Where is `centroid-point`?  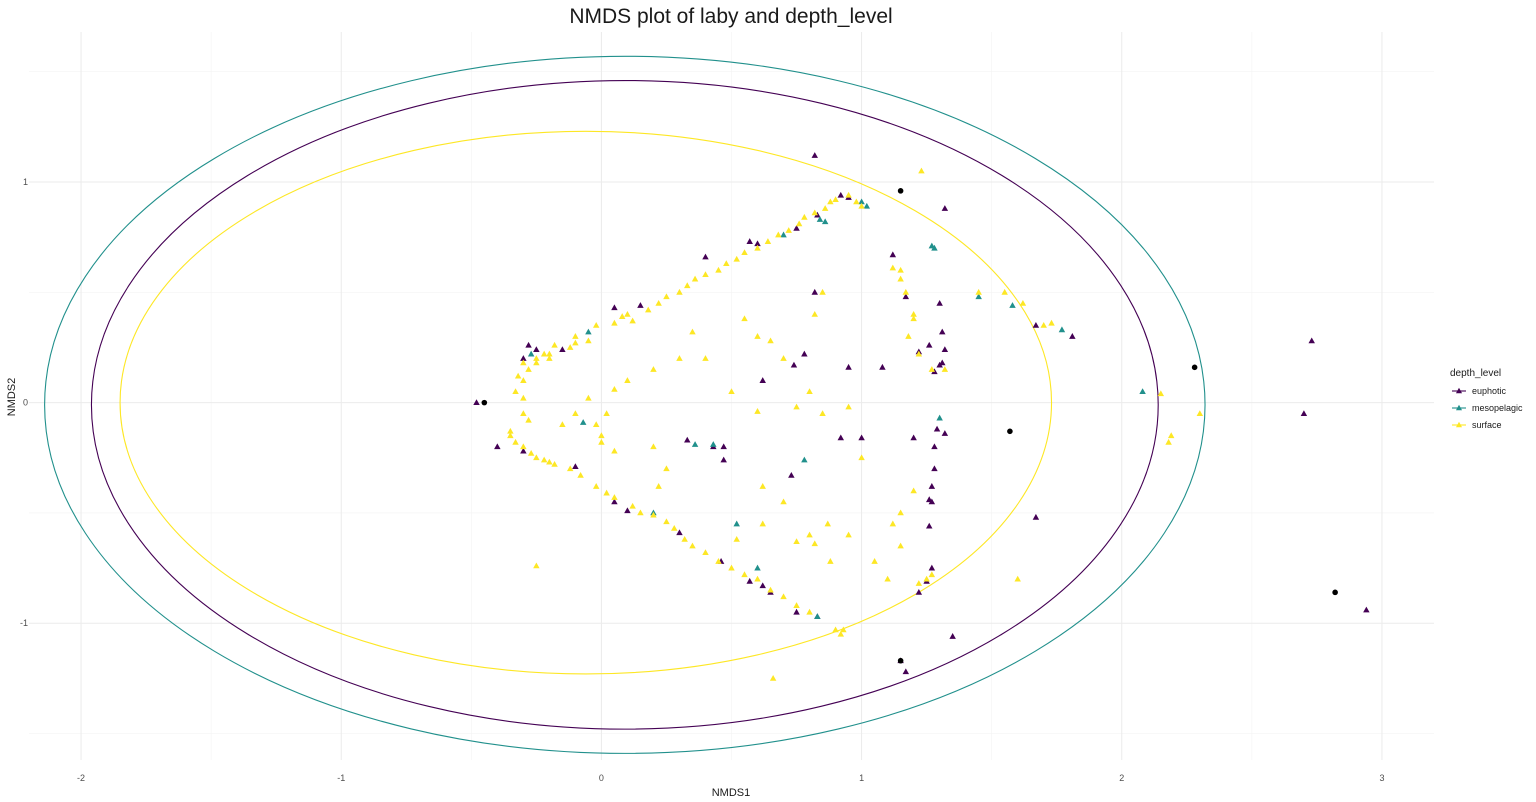 centroid-point is located at coordinates (1194, 367).